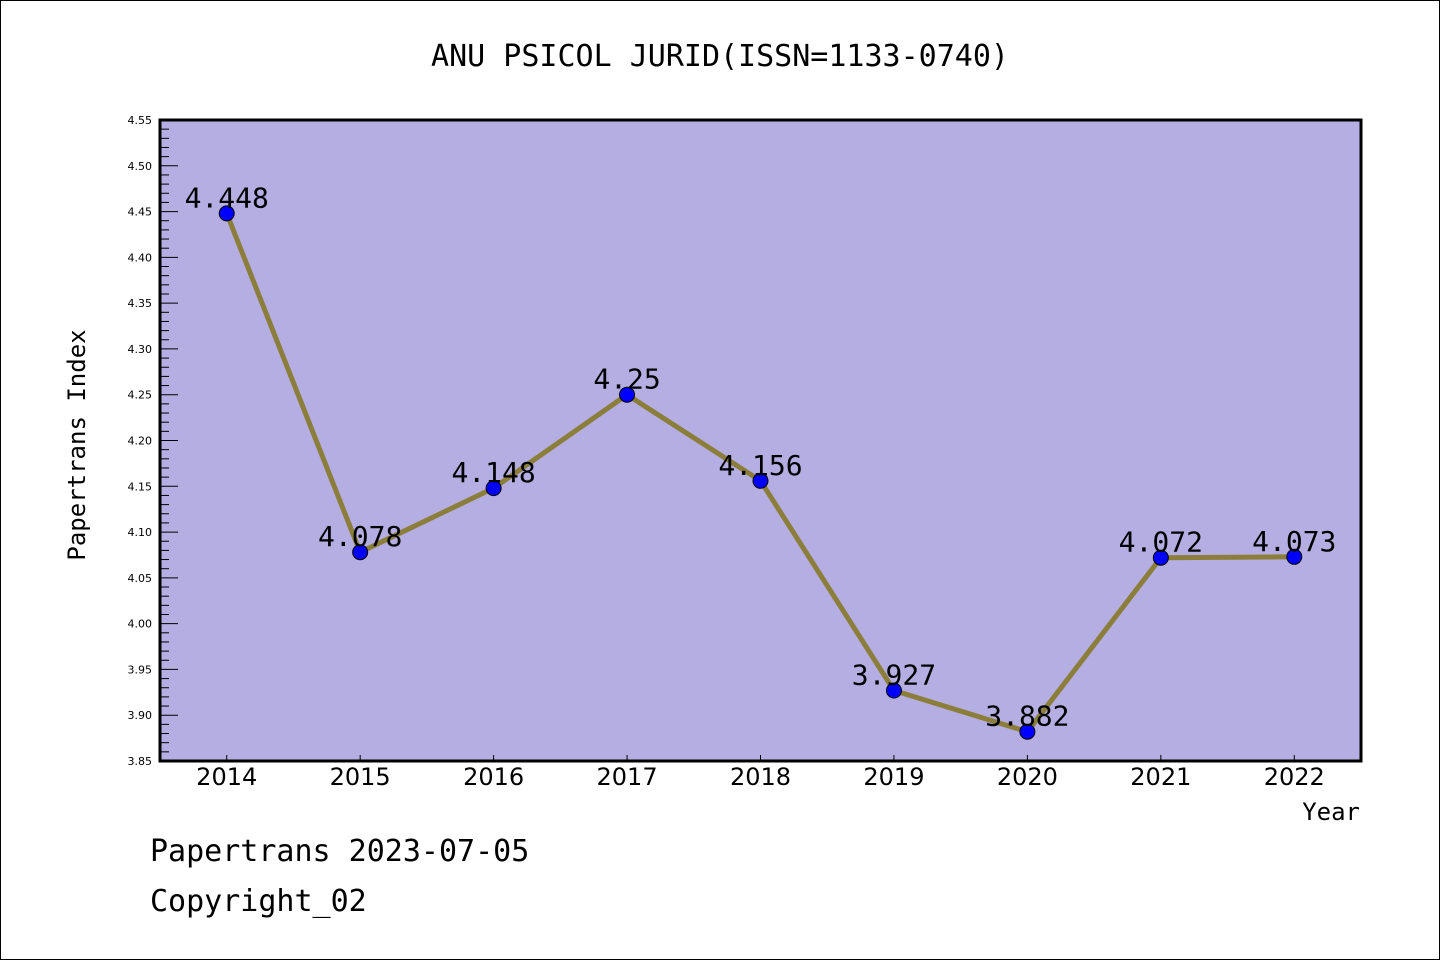 The image size is (1440, 960). I want to click on x-tick-label: 2016, so click(493, 777).